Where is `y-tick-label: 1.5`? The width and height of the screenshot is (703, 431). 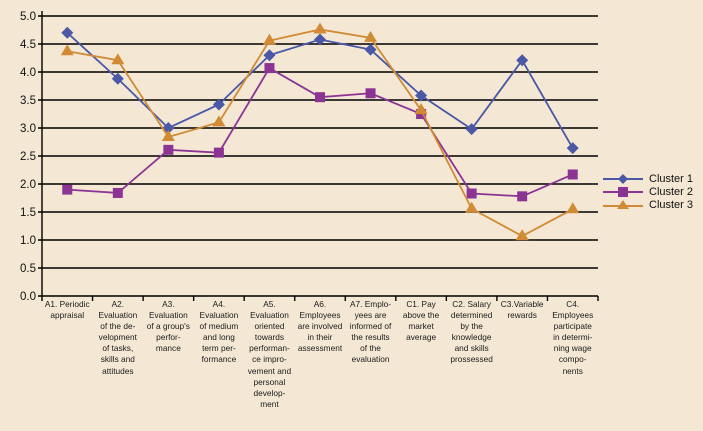 y-tick-label: 1.5 is located at coordinates (28, 213).